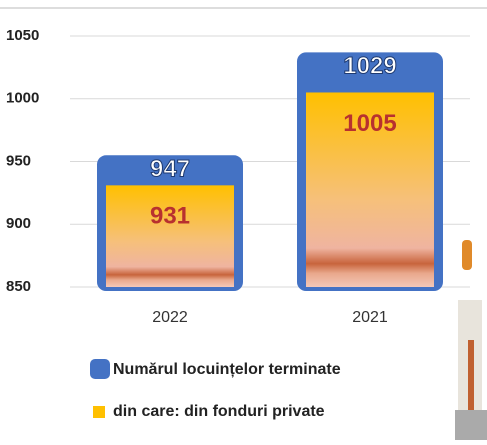 The image size is (487, 445). I want to click on illustration, so click(471, 340).